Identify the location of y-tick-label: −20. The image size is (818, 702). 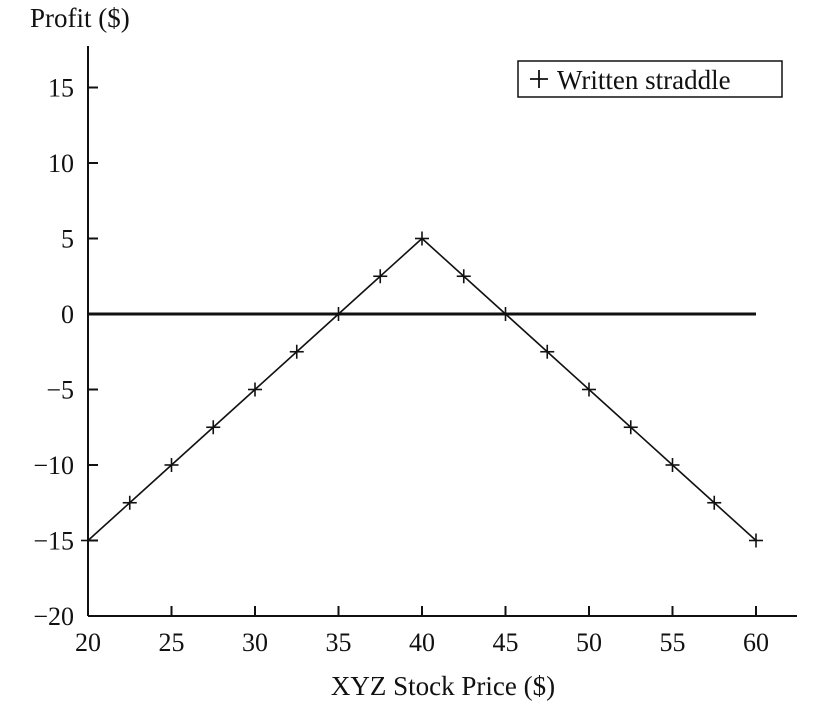
(53, 616).